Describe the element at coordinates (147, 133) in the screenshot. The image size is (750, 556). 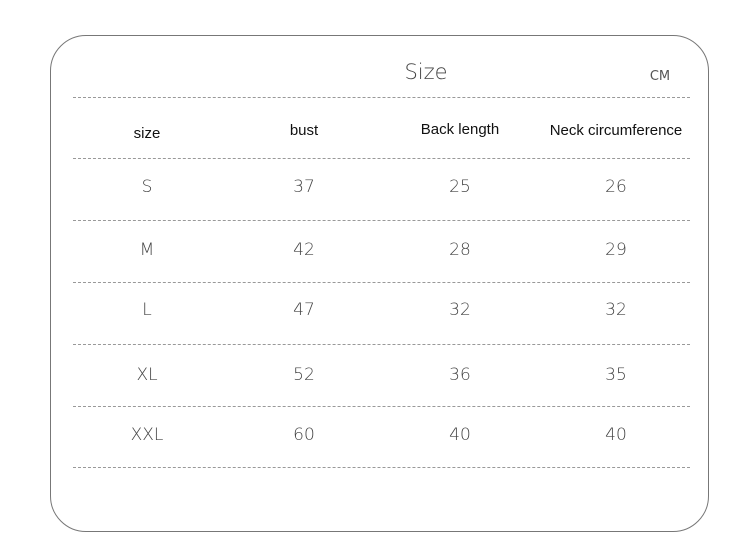
I see `column-header: size` at that location.